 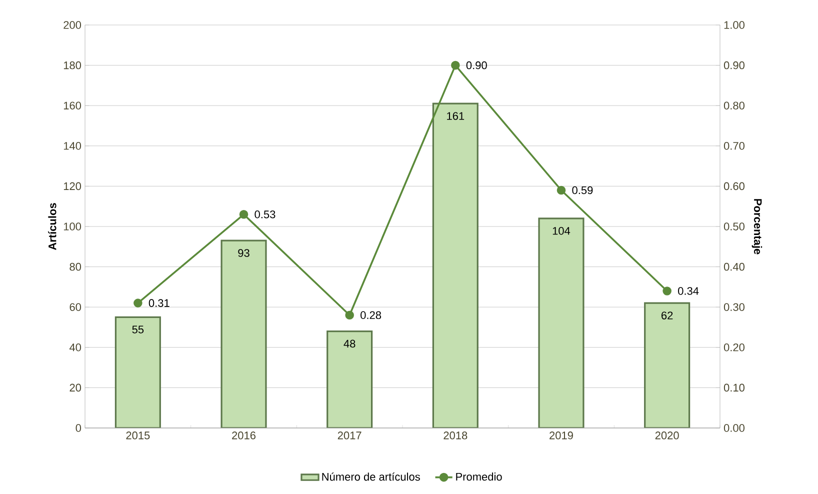 I want to click on y2-tick-label: 0.20, so click(x=734, y=348).